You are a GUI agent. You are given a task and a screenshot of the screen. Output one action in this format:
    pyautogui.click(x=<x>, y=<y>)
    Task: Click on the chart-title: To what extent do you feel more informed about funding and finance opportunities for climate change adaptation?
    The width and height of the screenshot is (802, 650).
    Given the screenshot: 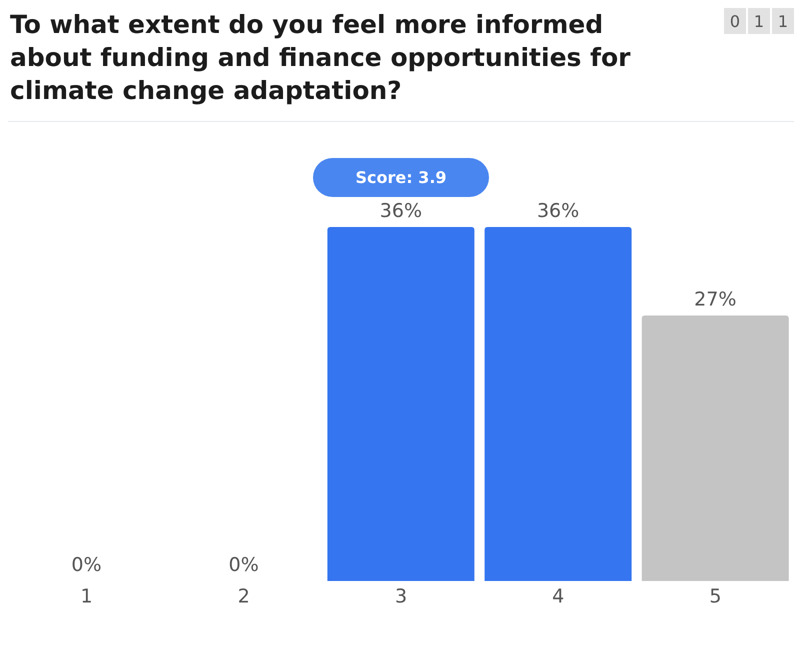 What is the action you would take?
    pyautogui.click(x=321, y=58)
    